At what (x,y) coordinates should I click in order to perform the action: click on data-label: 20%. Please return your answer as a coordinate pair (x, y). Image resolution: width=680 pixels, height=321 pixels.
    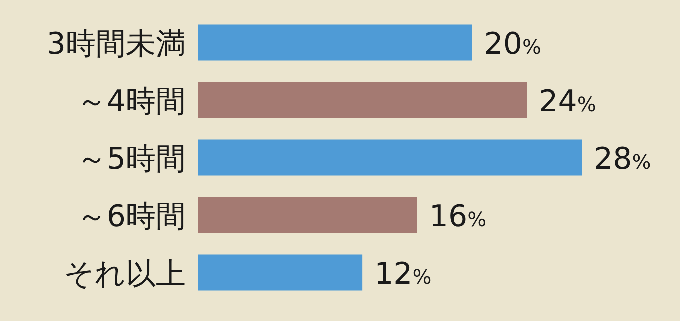
    Looking at the image, I should click on (513, 44).